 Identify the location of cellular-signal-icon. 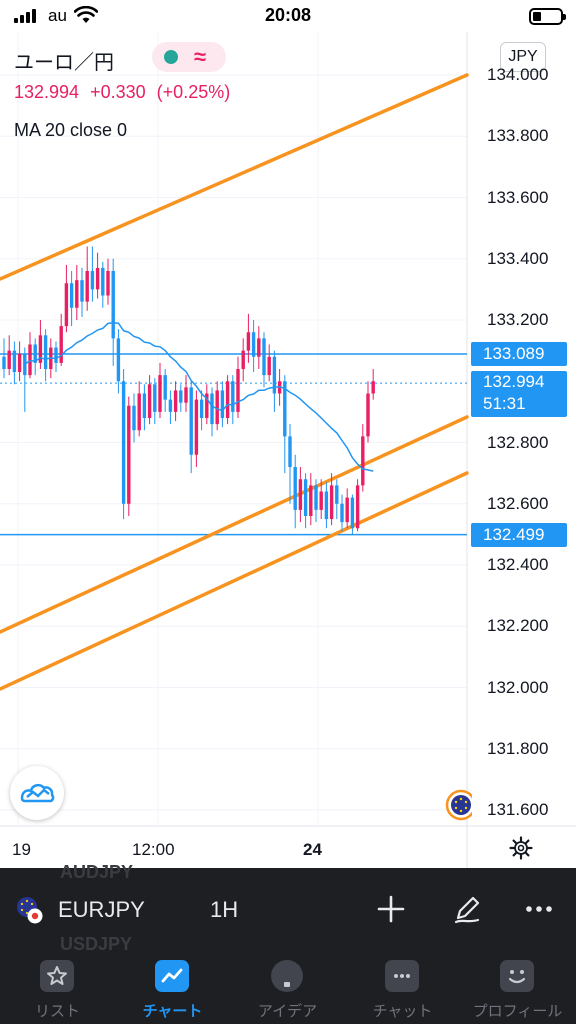
(28, 16).